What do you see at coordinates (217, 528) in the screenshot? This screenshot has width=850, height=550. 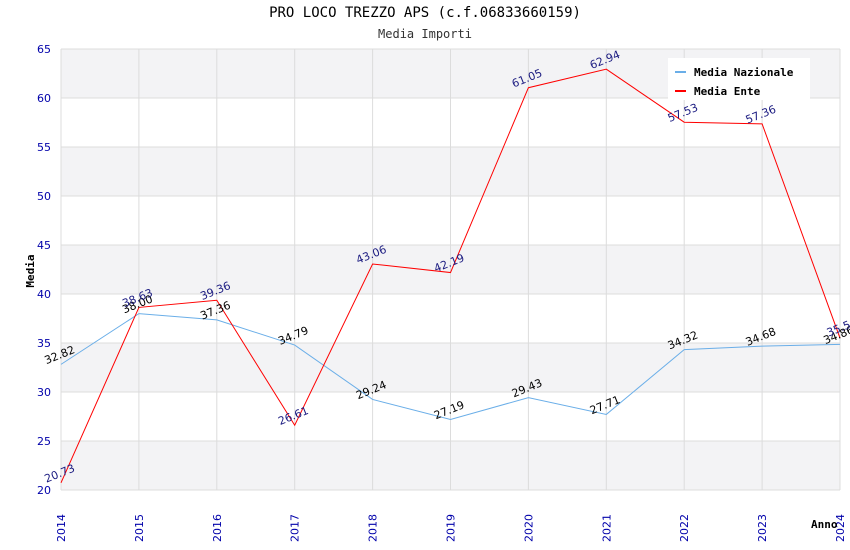 I see `x-tick-label: 2016` at bounding box center [217, 528].